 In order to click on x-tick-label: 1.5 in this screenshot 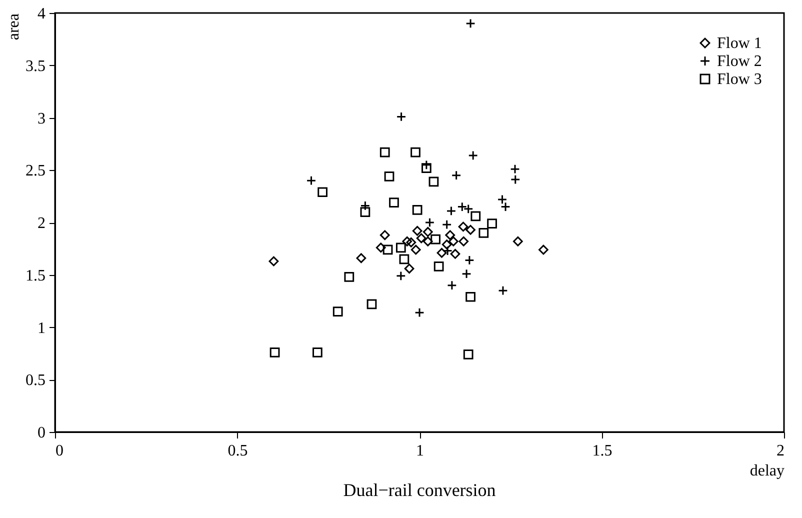, I will do `click(602, 451)`.